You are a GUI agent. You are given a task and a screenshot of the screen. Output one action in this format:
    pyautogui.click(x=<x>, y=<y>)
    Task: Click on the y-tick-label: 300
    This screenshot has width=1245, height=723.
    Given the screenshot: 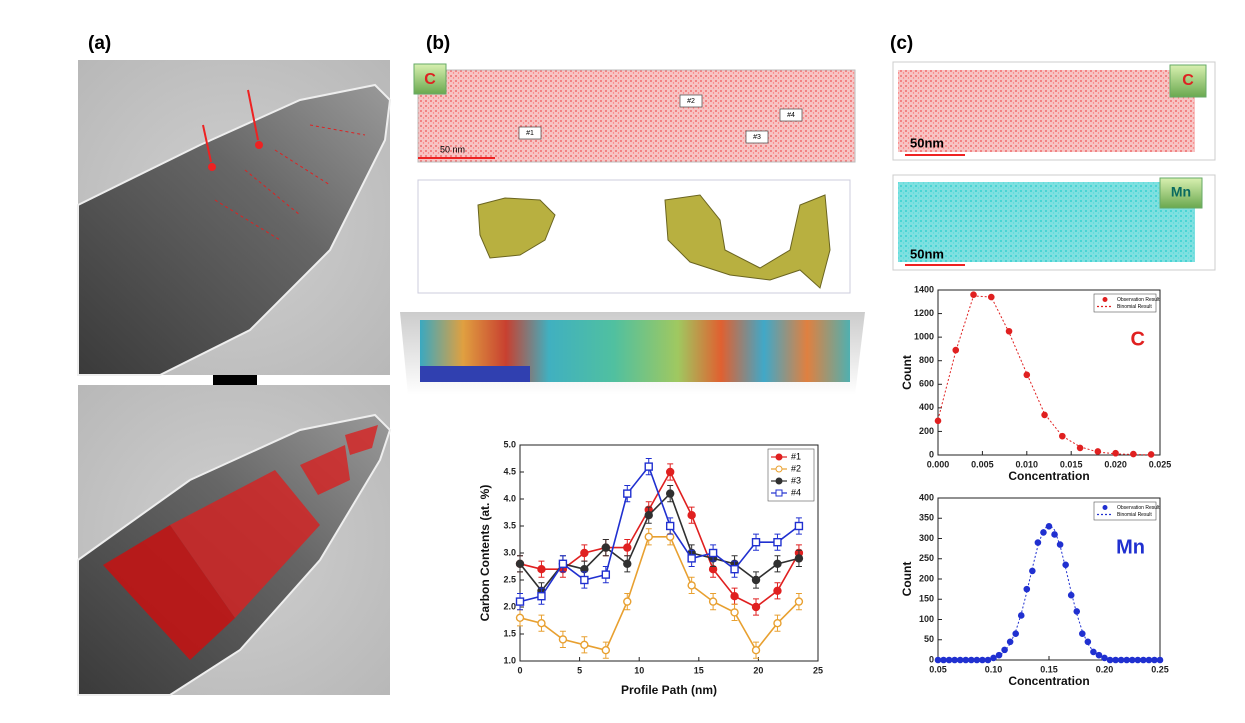 What is the action you would take?
    pyautogui.click(x=926, y=538)
    